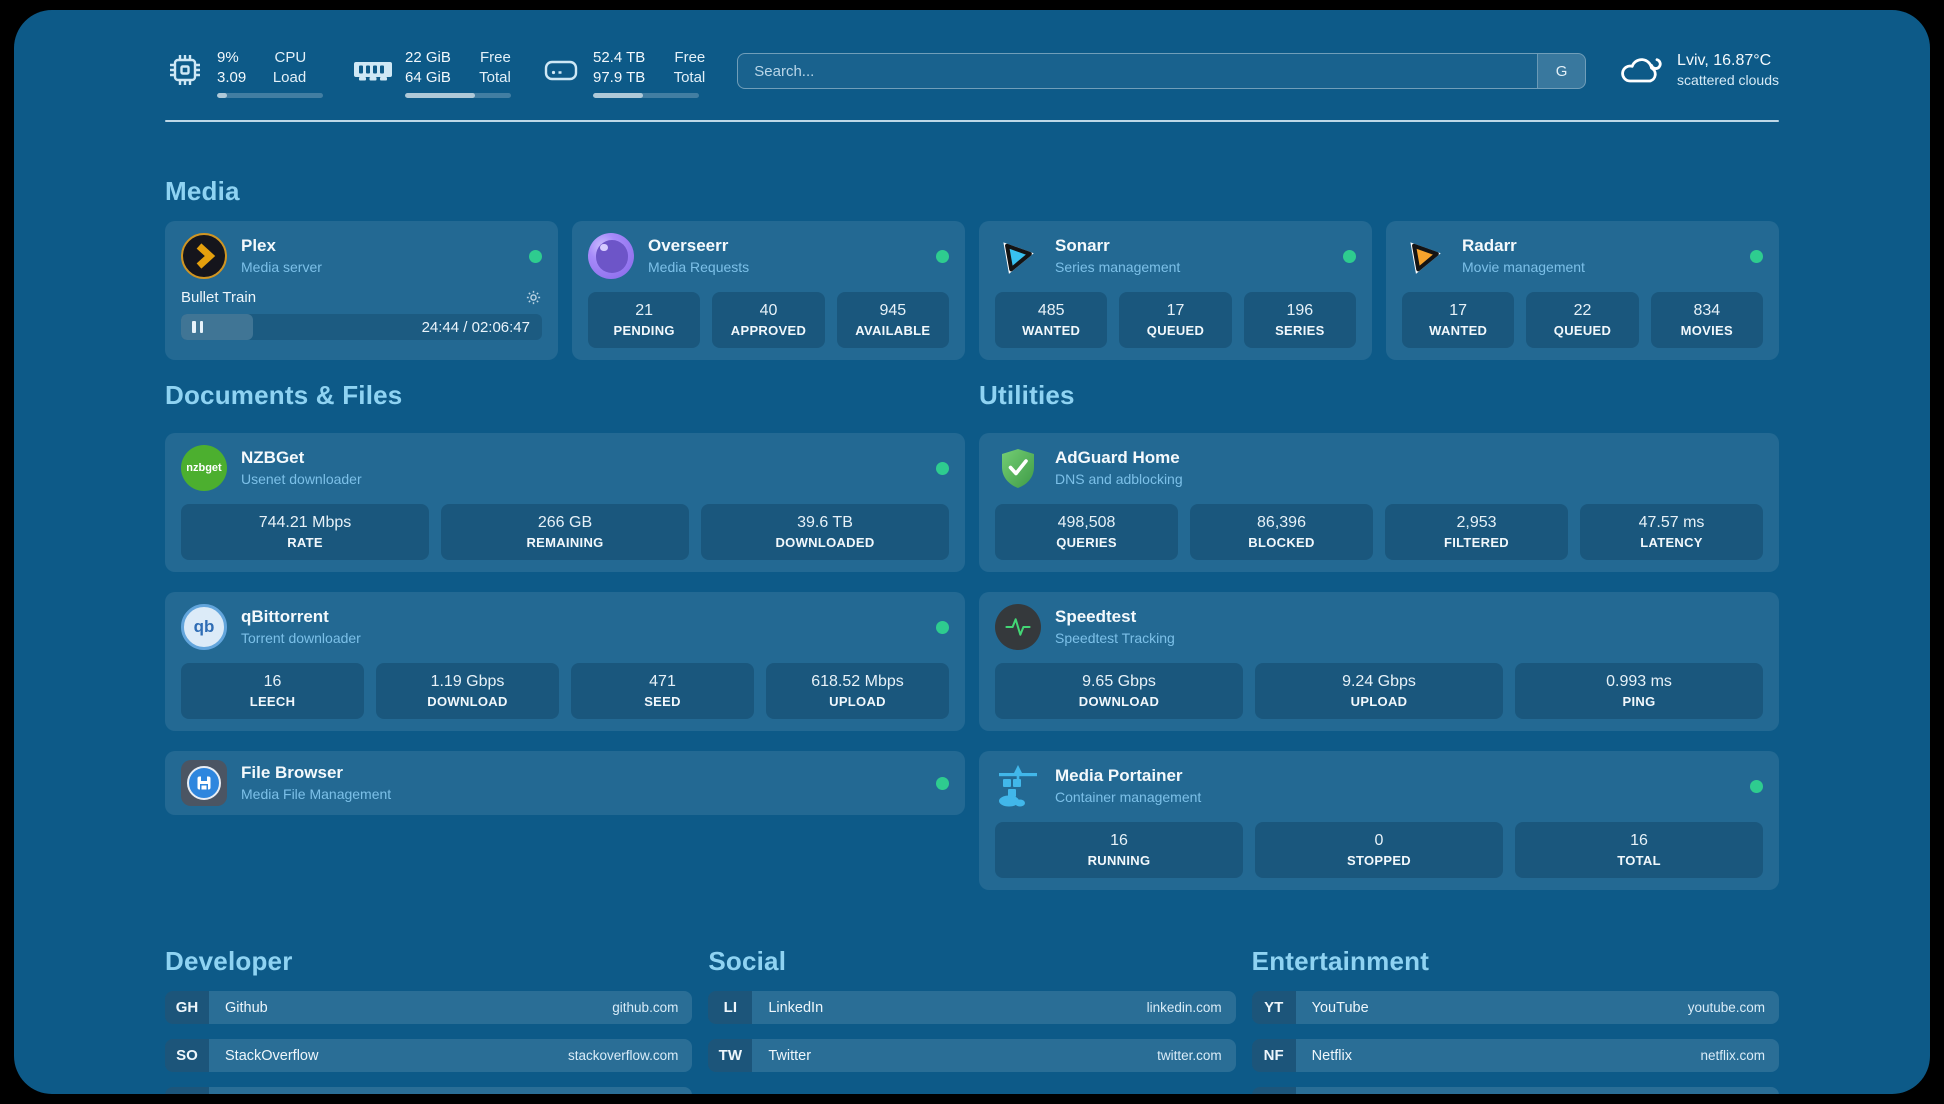  What do you see at coordinates (645, 1007) in the screenshot?
I see `bookmark-domain: github.com` at bounding box center [645, 1007].